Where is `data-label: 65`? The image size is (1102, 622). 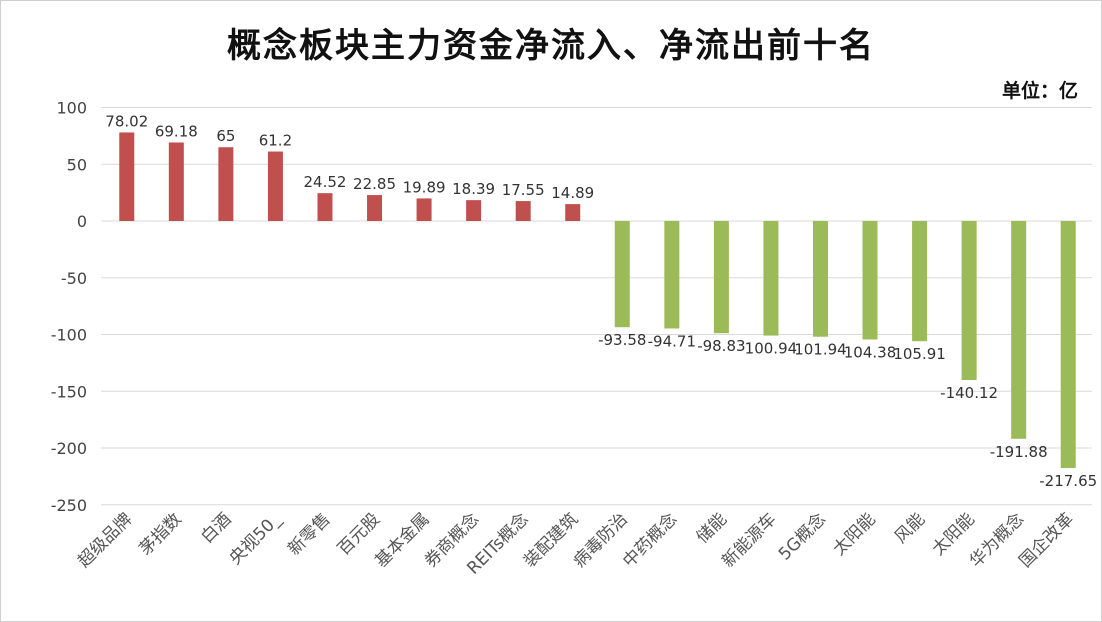
data-label: 65 is located at coordinates (225, 136).